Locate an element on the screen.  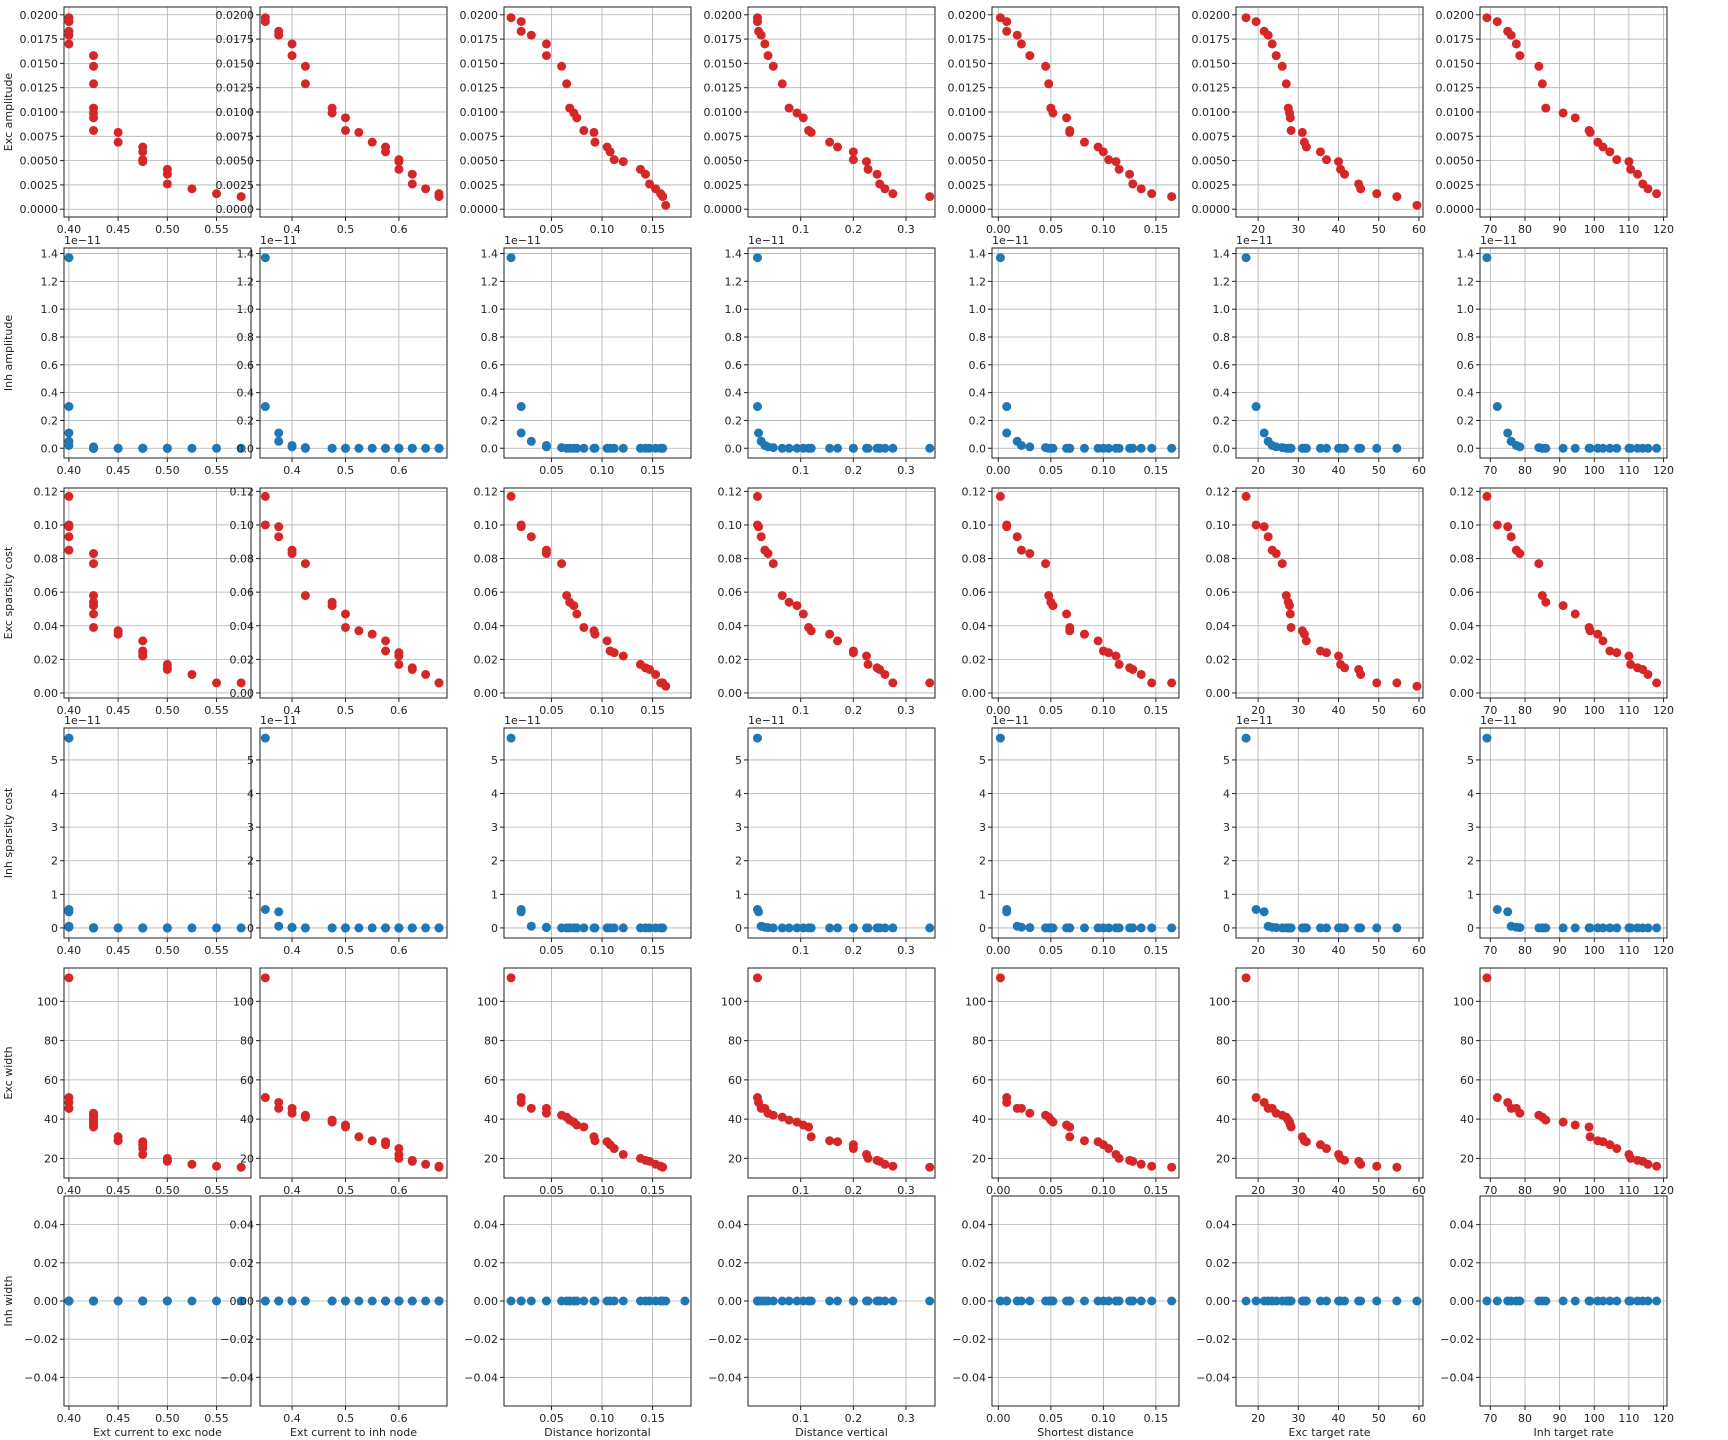
y-tick-label: 0.0175 is located at coordinates (479, 39).